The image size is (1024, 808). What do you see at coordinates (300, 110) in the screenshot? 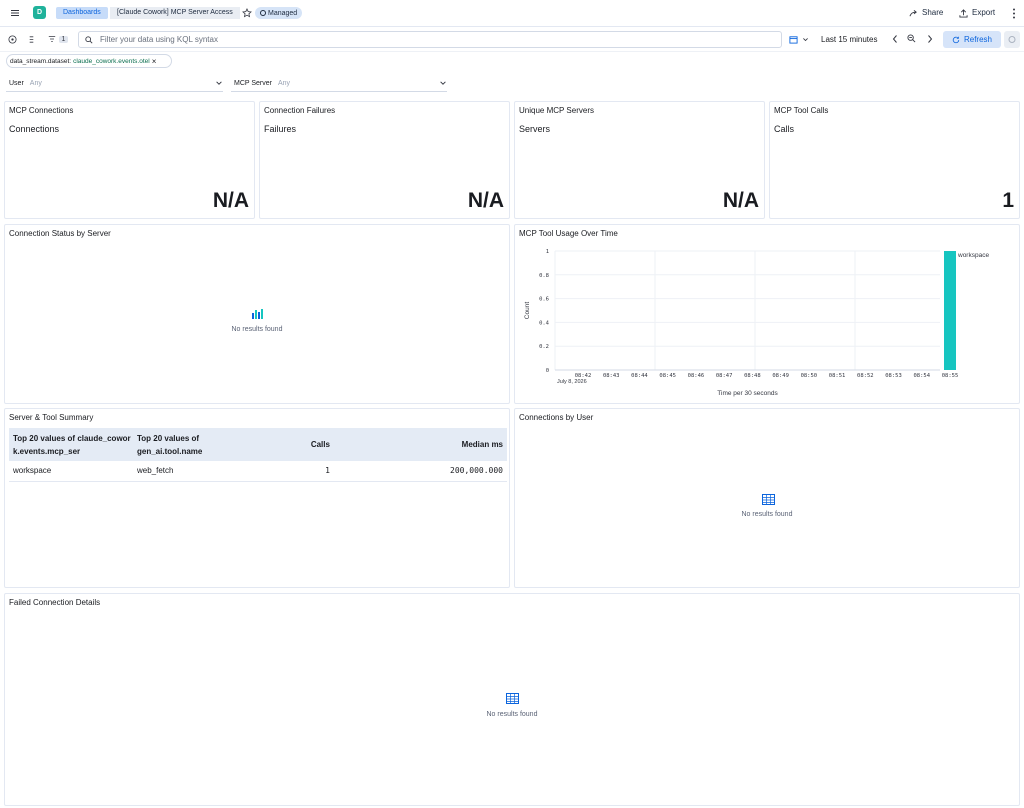
I see `panel-title: Connection Failures` at bounding box center [300, 110].